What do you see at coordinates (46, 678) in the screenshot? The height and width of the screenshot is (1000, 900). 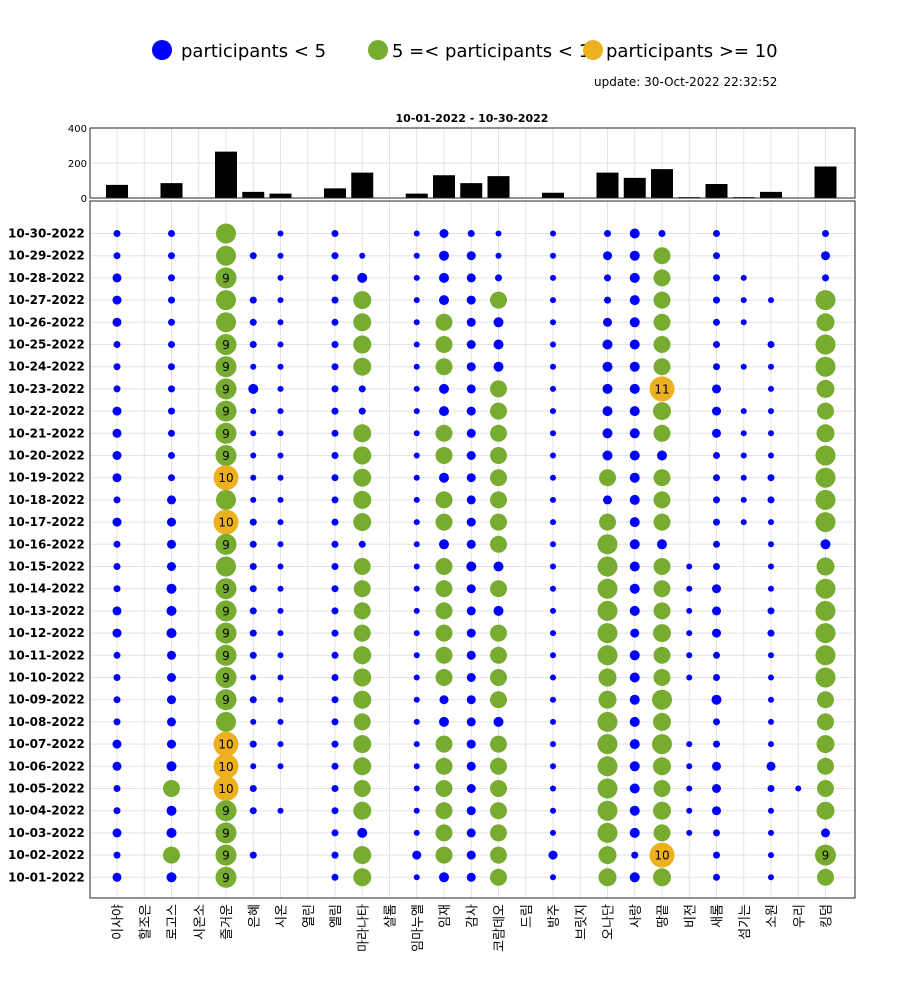 I see `date-label: 10-10-2022` at bounding box center [46, 678].